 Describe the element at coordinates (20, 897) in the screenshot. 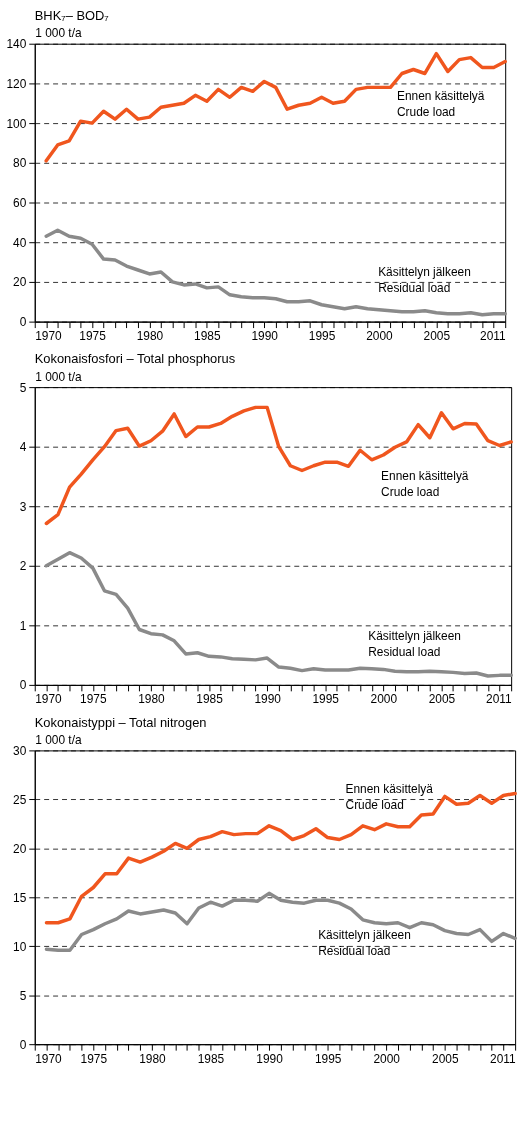

I see `y-tick-label: 15` at that location.